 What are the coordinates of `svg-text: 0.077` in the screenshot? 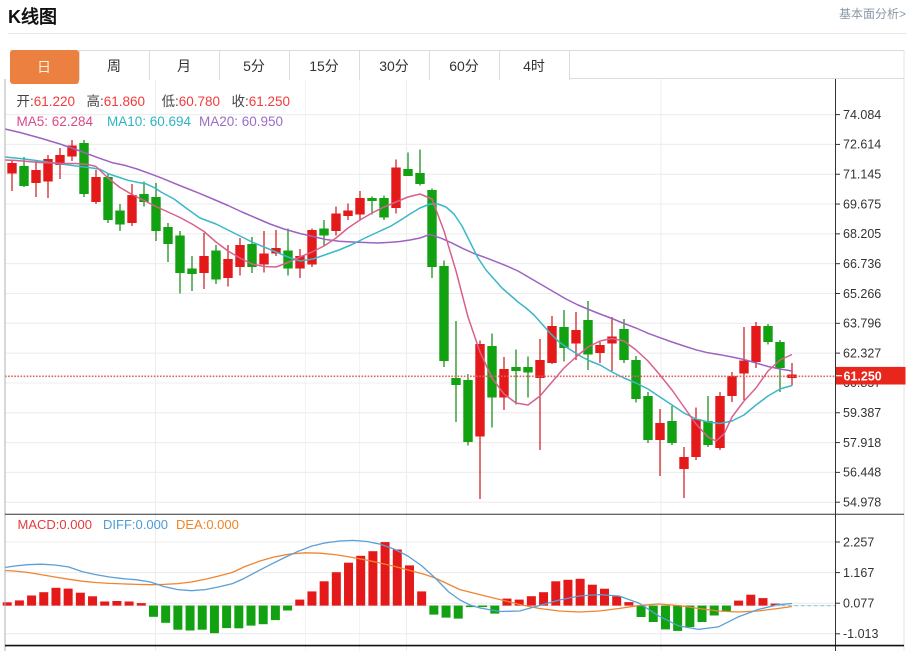 It's located at (858, 604).